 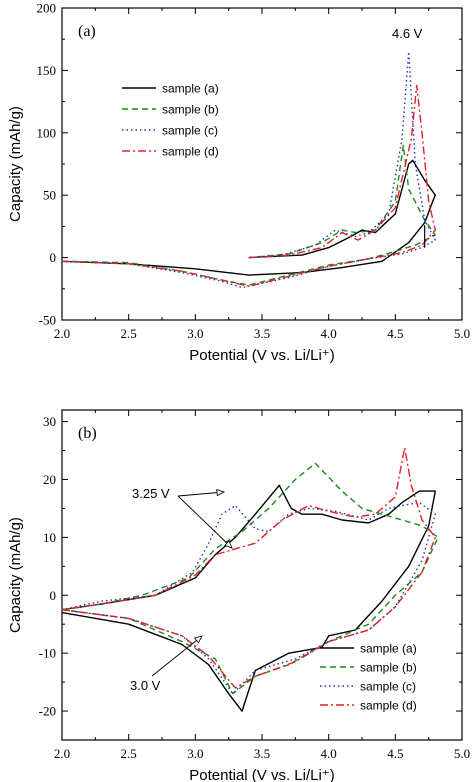 What do you see at coordinates (407, 33) in the screenshot?
I see `annotation-label: 4.6 V` at bounding box center [407, 33].